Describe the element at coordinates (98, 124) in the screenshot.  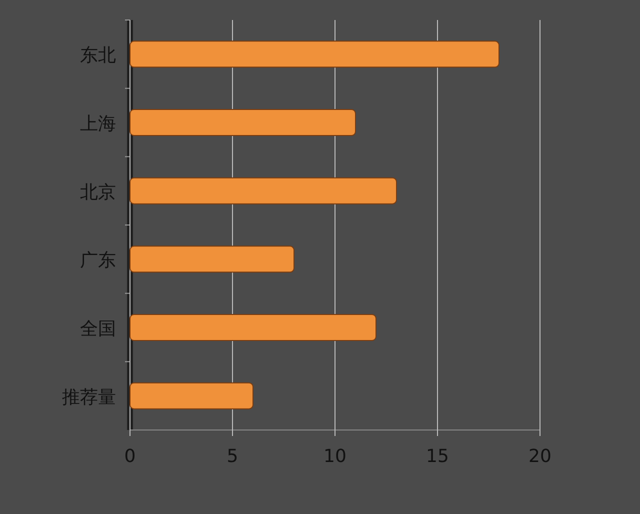
I see `y-tick-label: 上海` at that location.